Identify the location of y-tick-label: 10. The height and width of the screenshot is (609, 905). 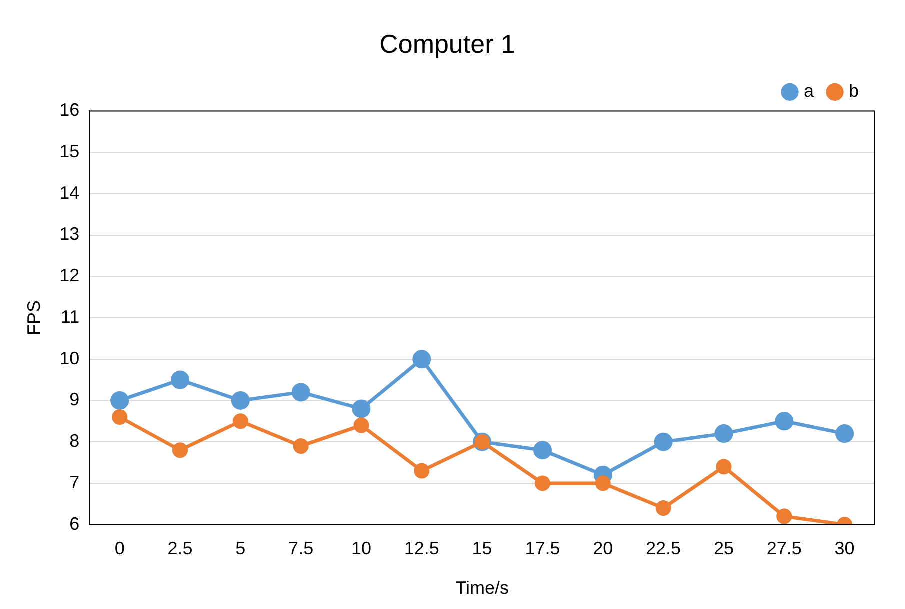
(70, 358).